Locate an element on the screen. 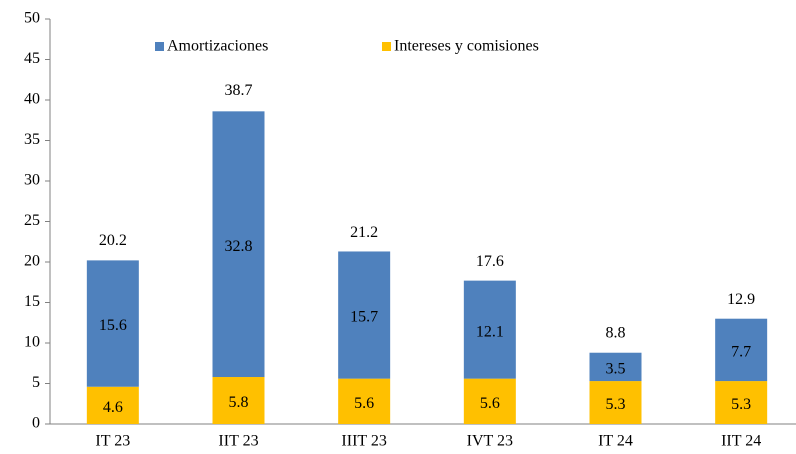  y-tick-label: 50 is located at coordinates (32, 18).